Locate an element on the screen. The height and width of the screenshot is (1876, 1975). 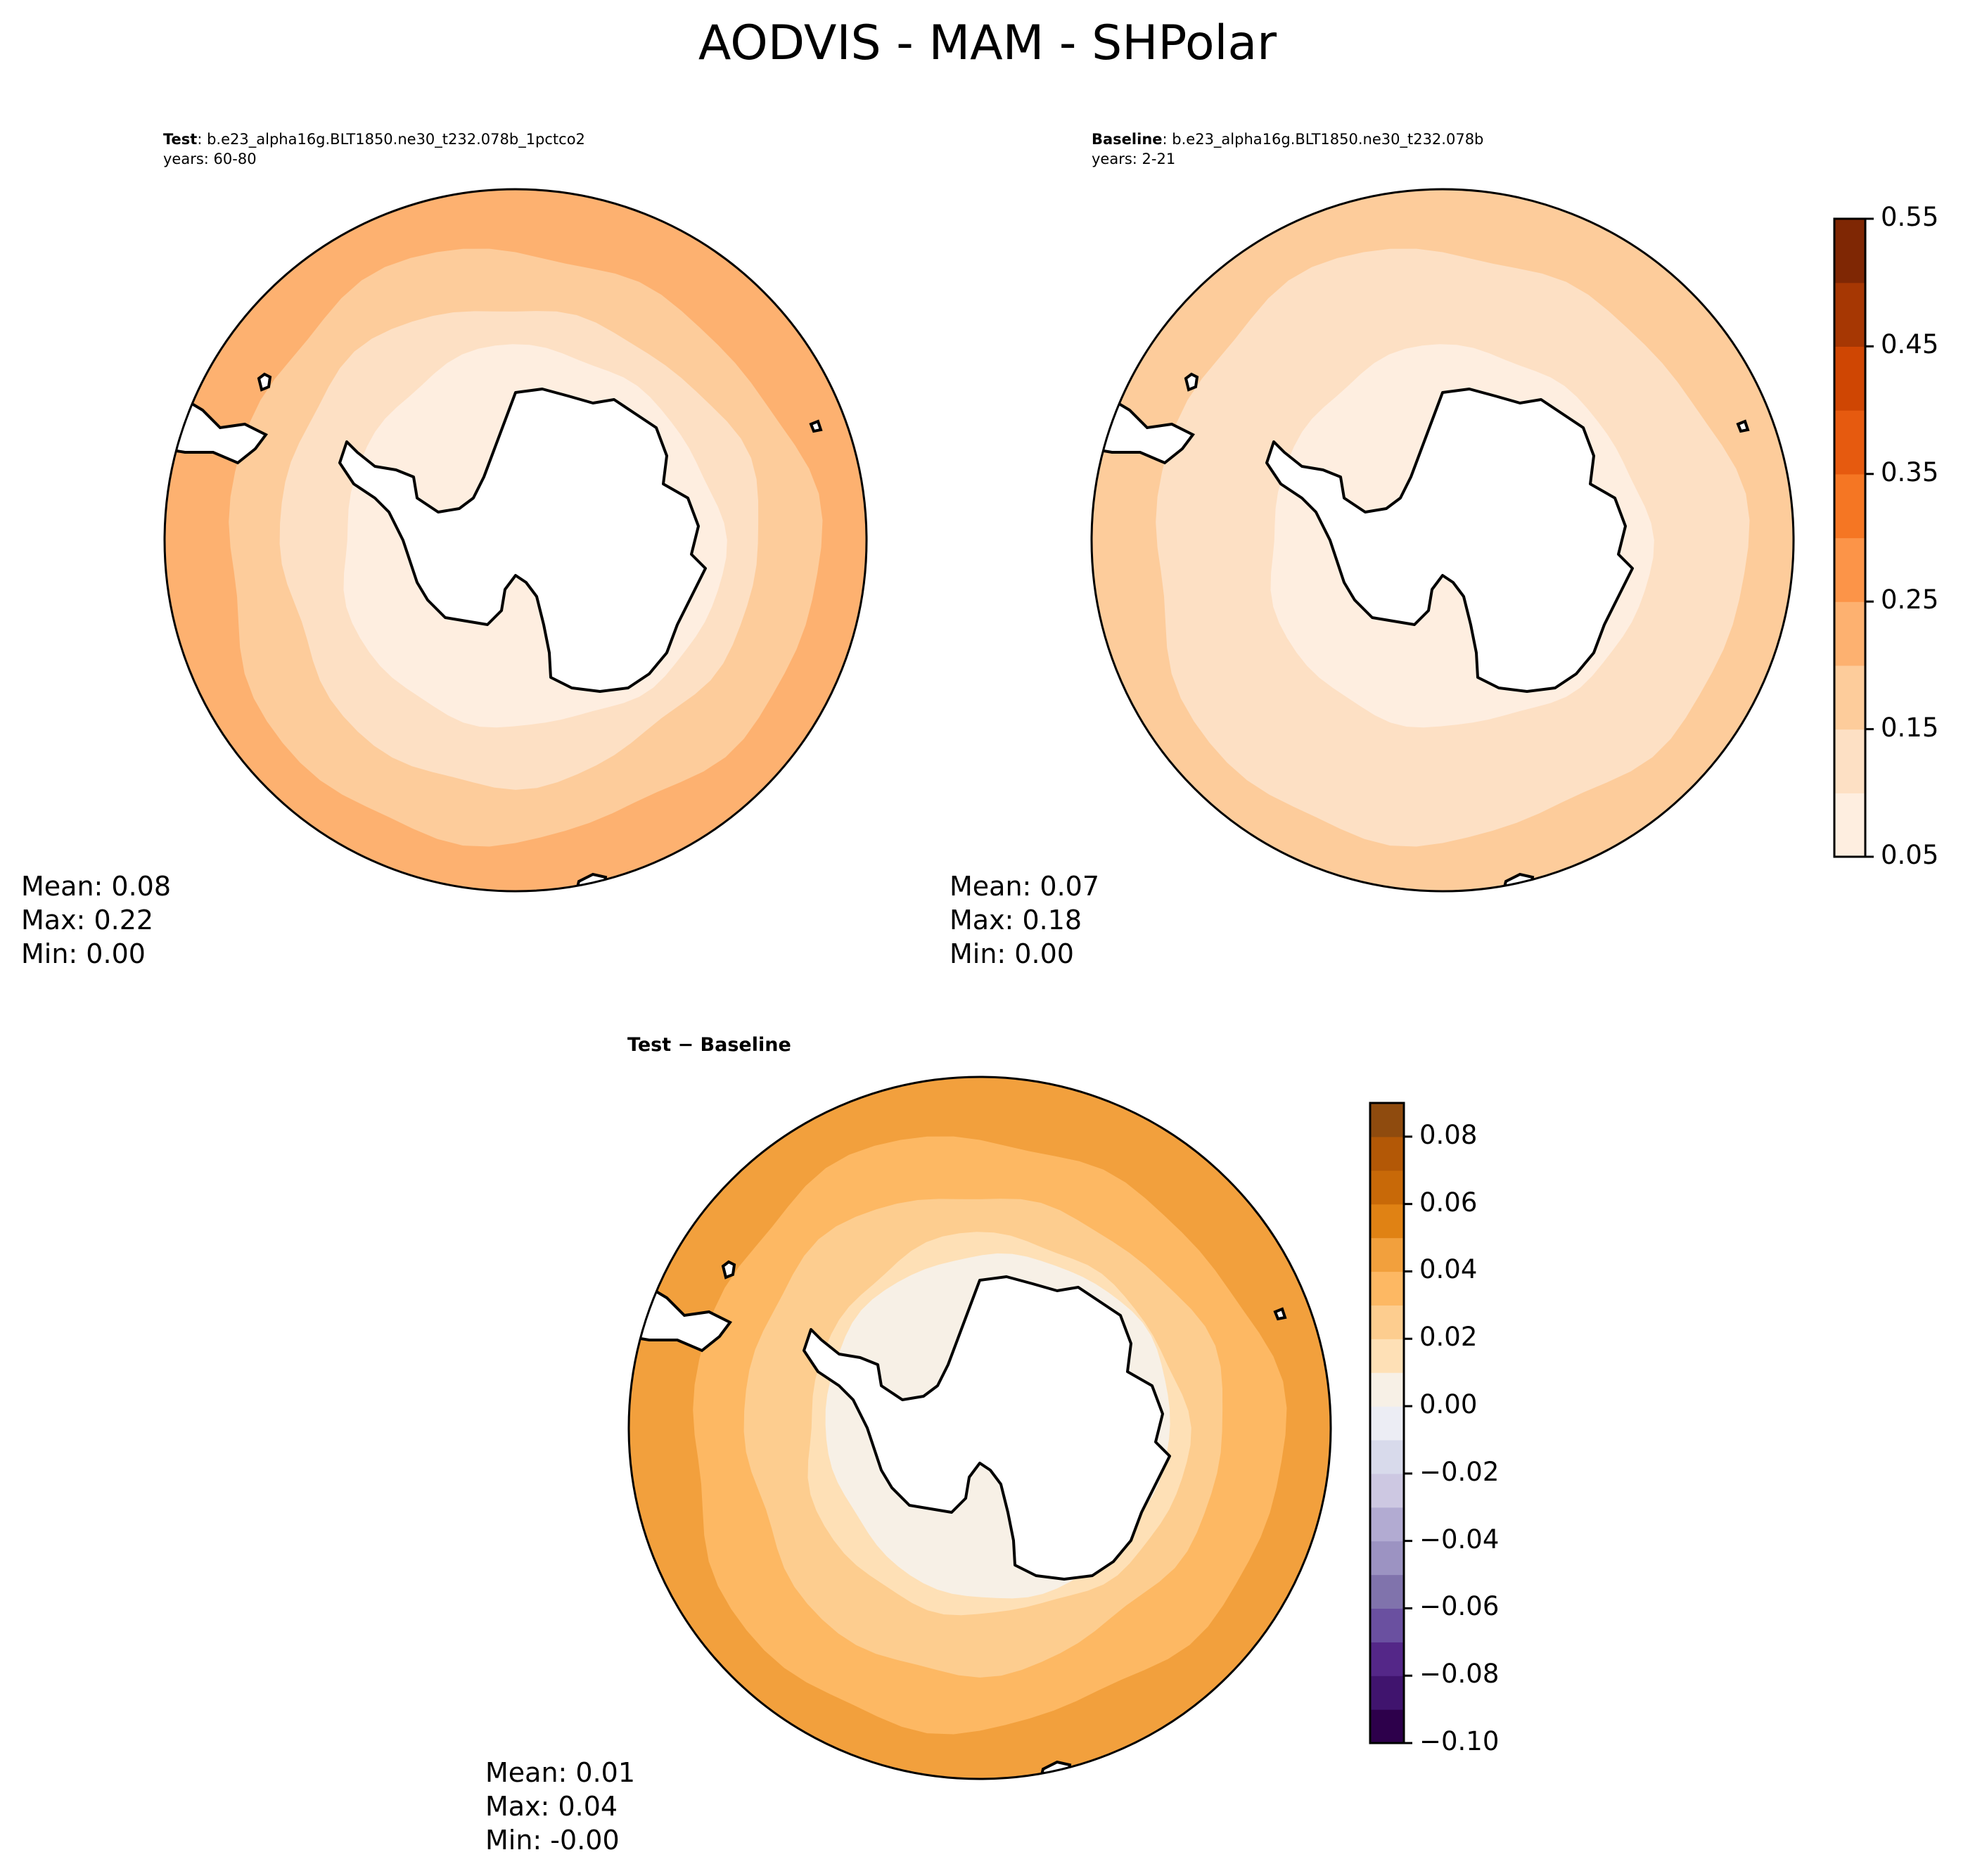
diff-stats: Mean: 0.01 Max: 0.04 Min: -0.00 is located at coordinates (560, 1807).